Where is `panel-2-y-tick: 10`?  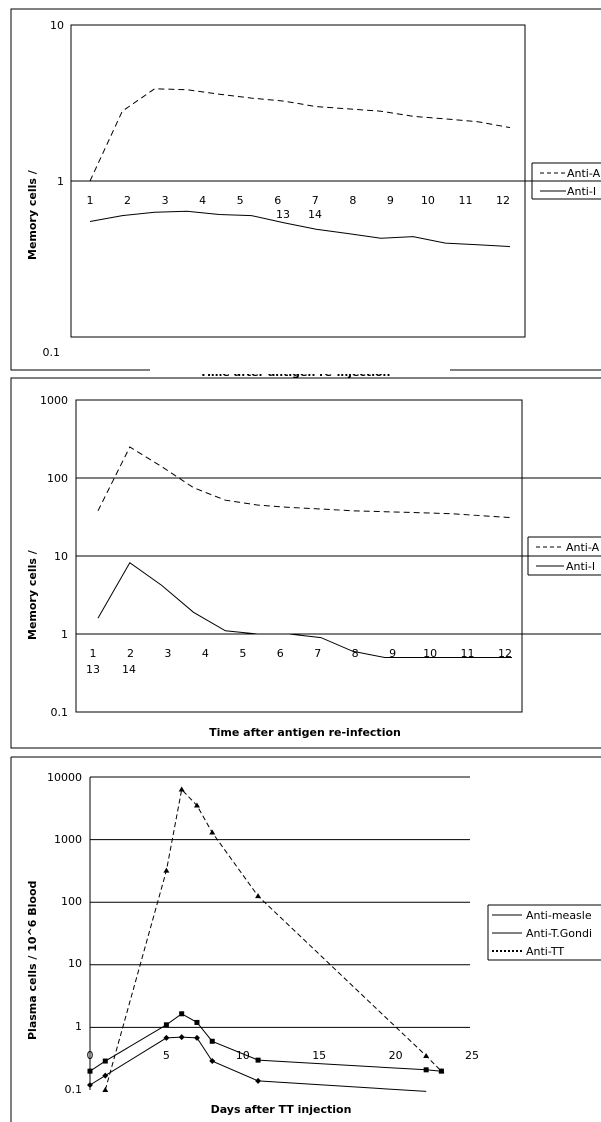 panel-2-y-tick: 10 is located at coordinates (61, 556).